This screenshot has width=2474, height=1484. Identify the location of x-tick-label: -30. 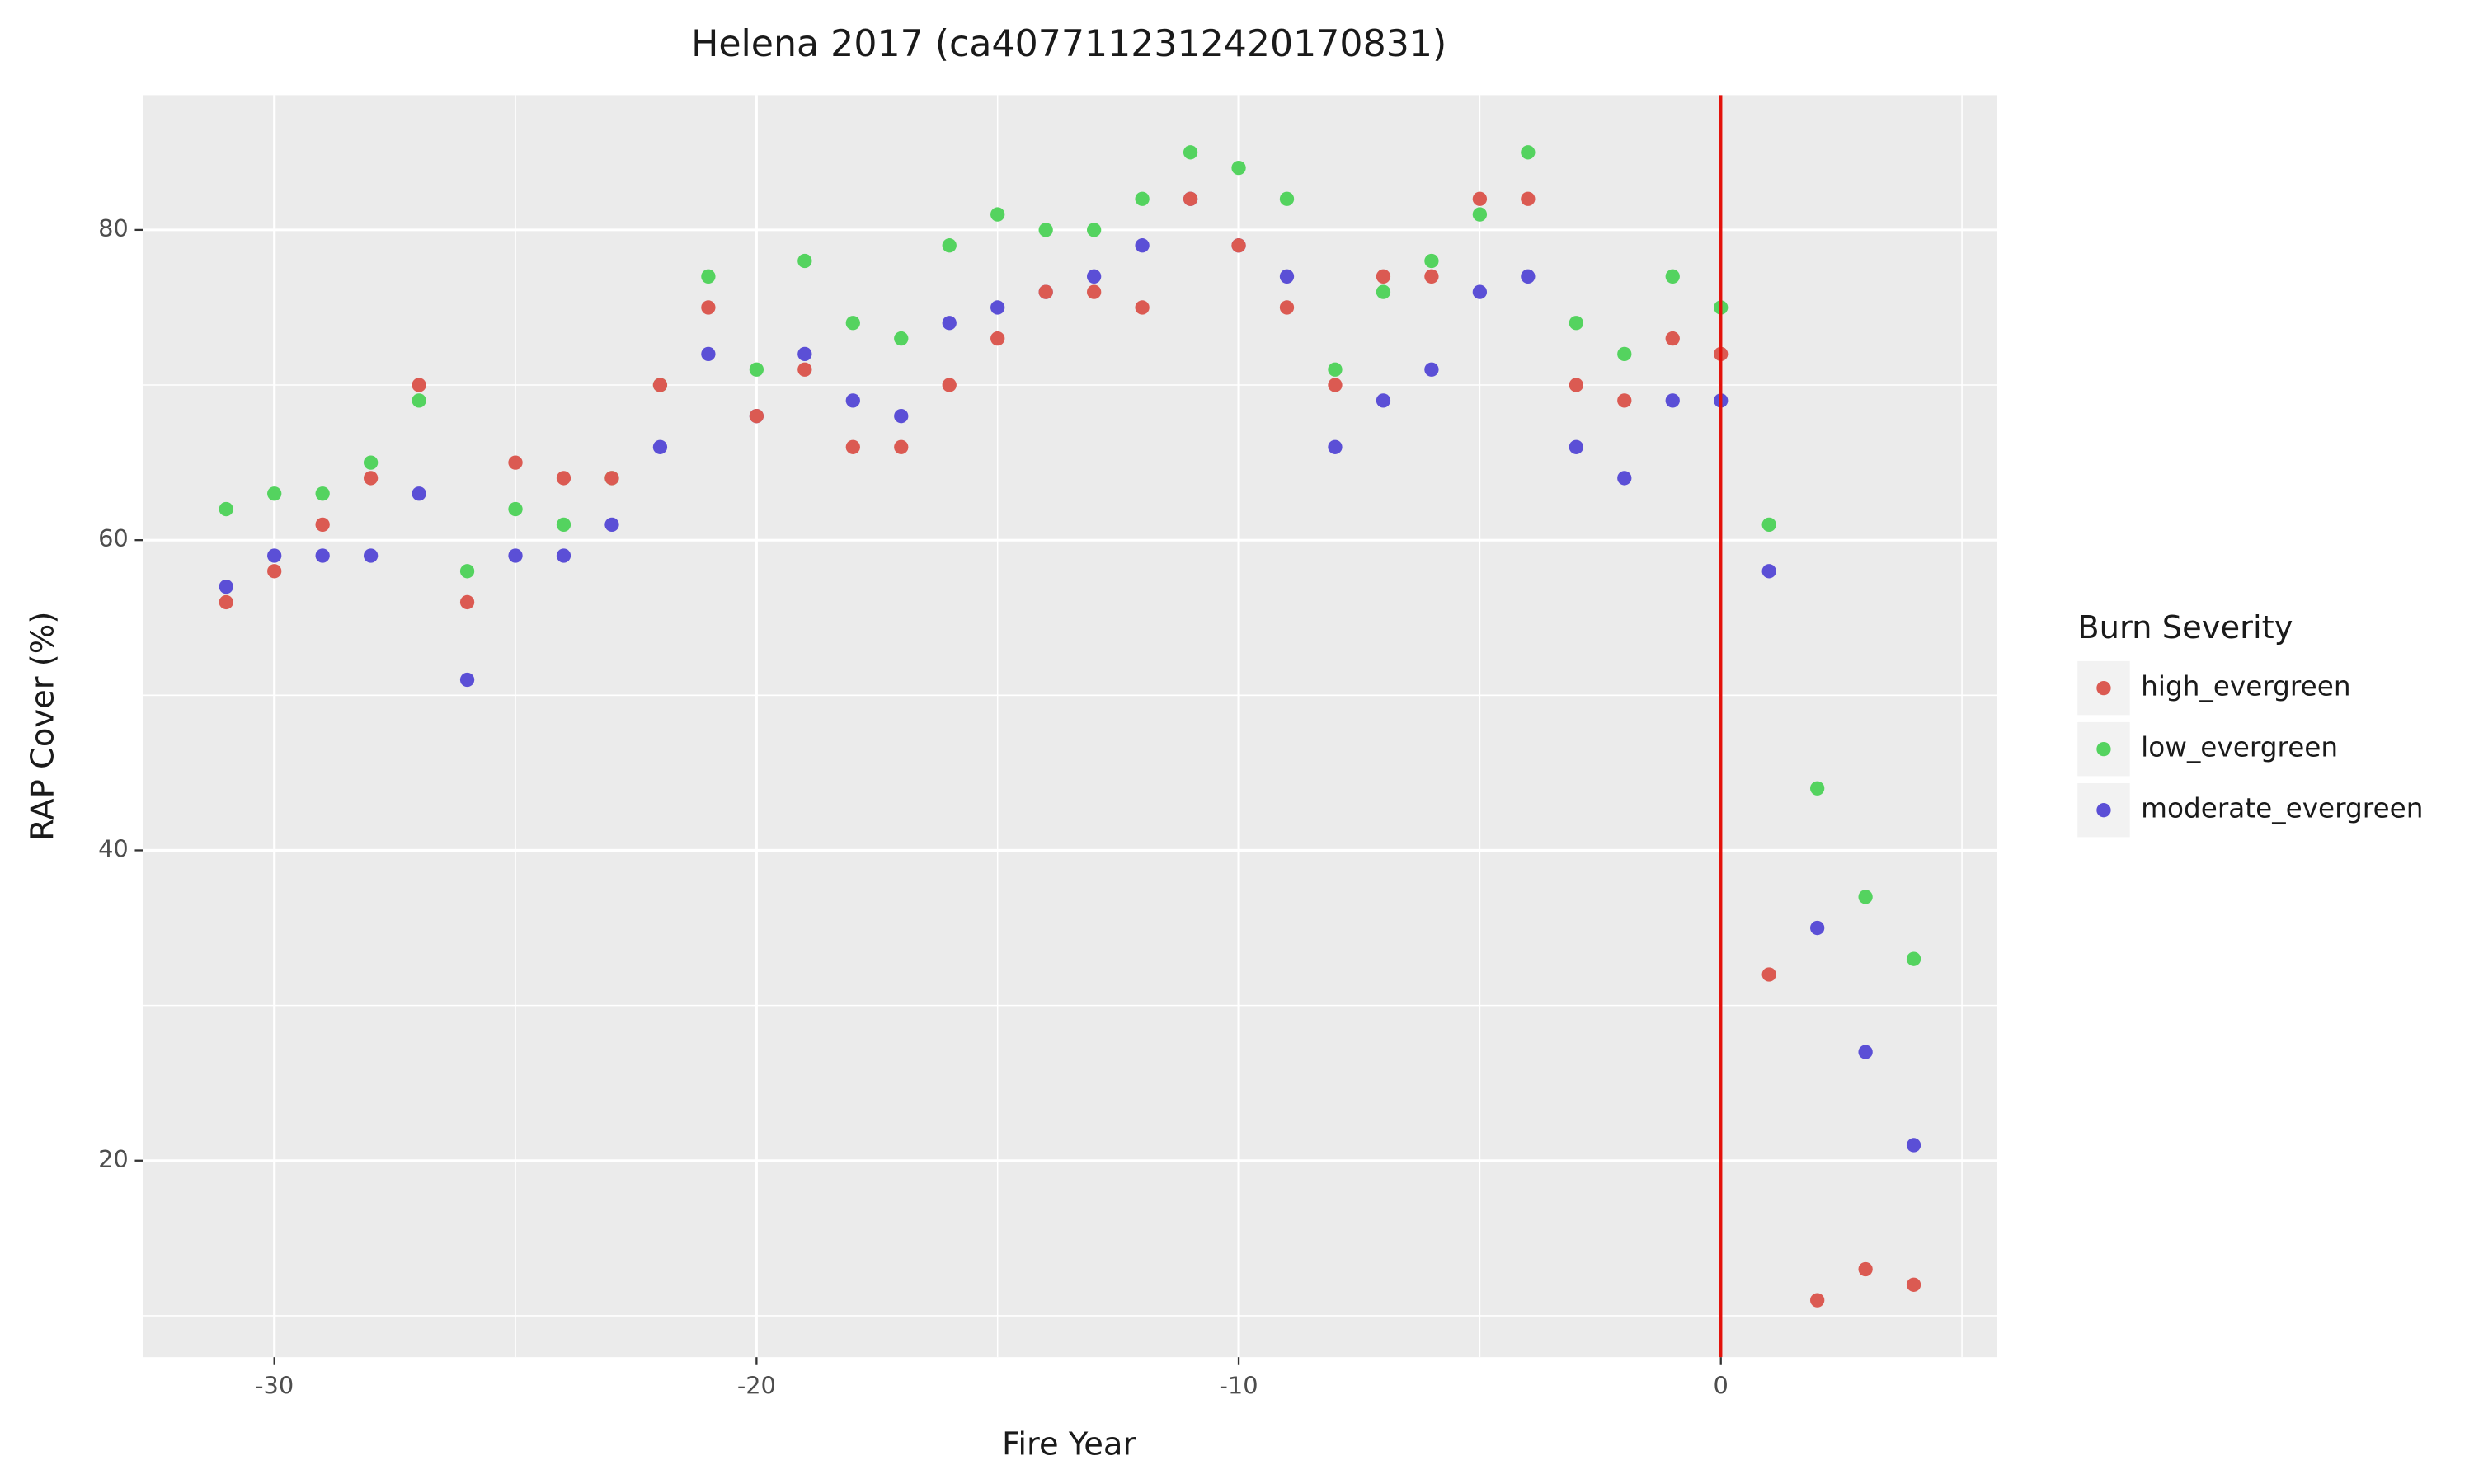
(274, 1386).